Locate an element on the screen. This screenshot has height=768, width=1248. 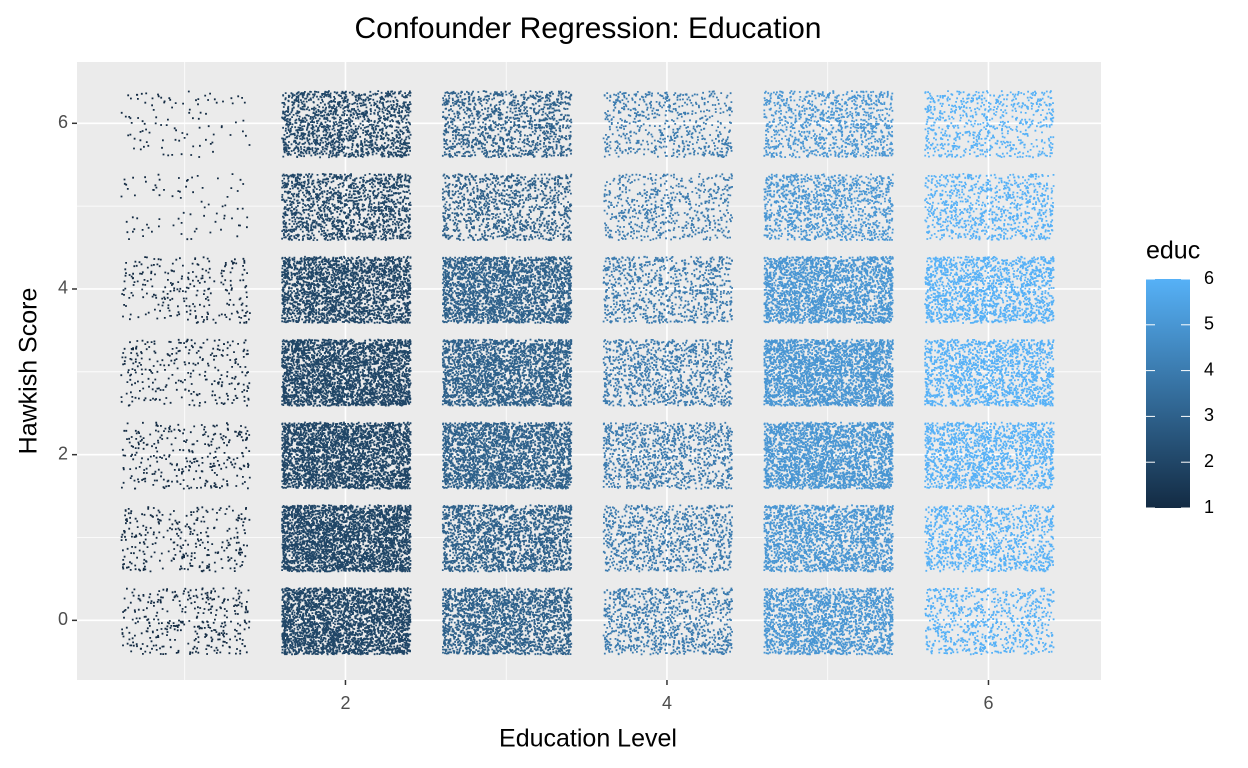
colorbar-label: 4 is located at coordinates (1209, 369).